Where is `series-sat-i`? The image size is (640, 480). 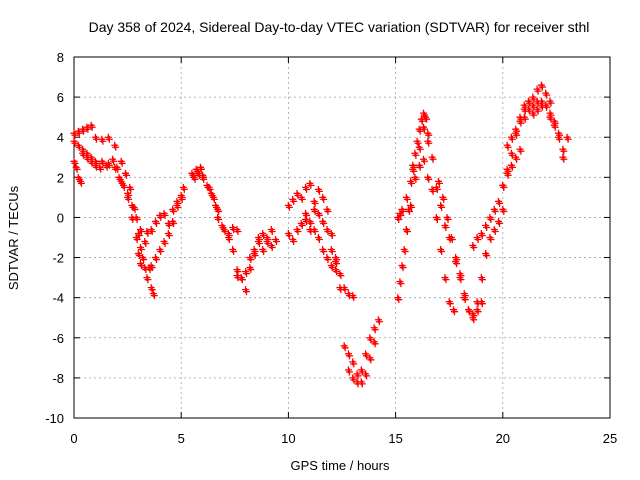
series-sat-i is located at coordinates (257, 256).